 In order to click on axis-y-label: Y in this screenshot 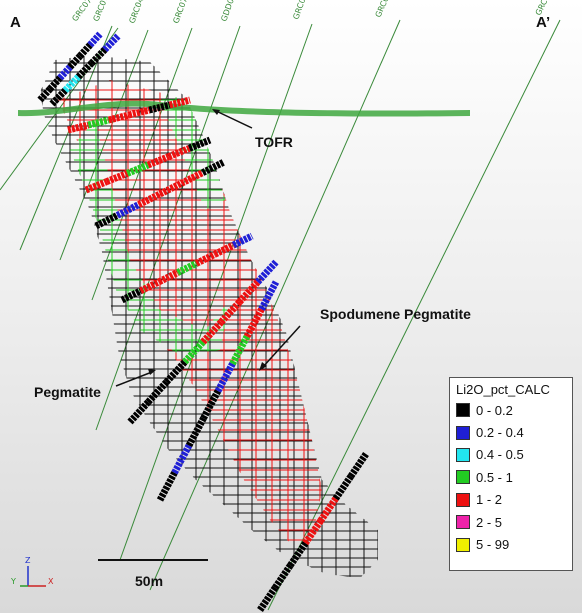, I will do `click(13, 581)`.